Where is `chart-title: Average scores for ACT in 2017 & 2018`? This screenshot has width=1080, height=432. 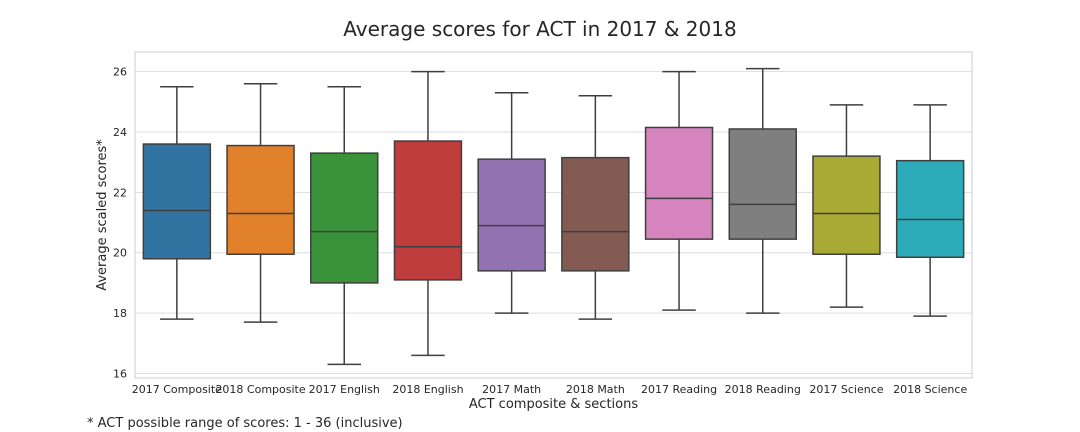 chart-title: Average scores for ACT in 2017 & 2018 is located at coordinates (540, 29).